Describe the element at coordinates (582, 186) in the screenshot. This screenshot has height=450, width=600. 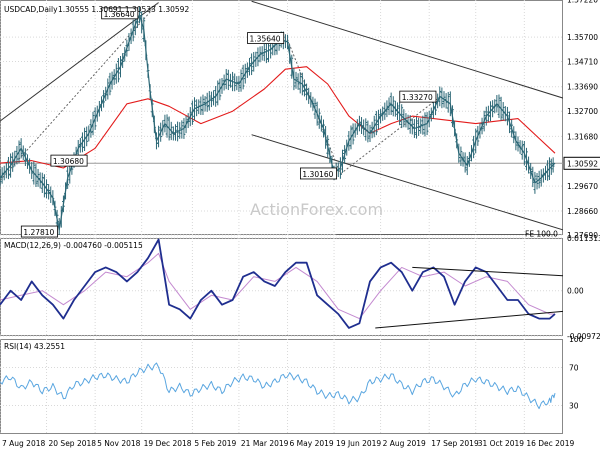
I see `price-axis-tick: 1.29670` at that location.